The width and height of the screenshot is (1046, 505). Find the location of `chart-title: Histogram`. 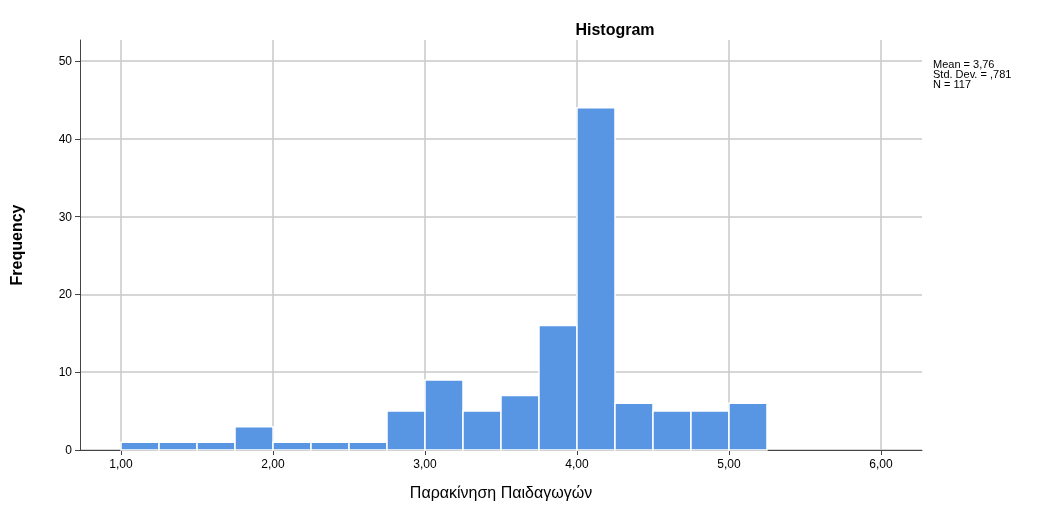

chart-title: Histogram is located at coordinates (615, 29).